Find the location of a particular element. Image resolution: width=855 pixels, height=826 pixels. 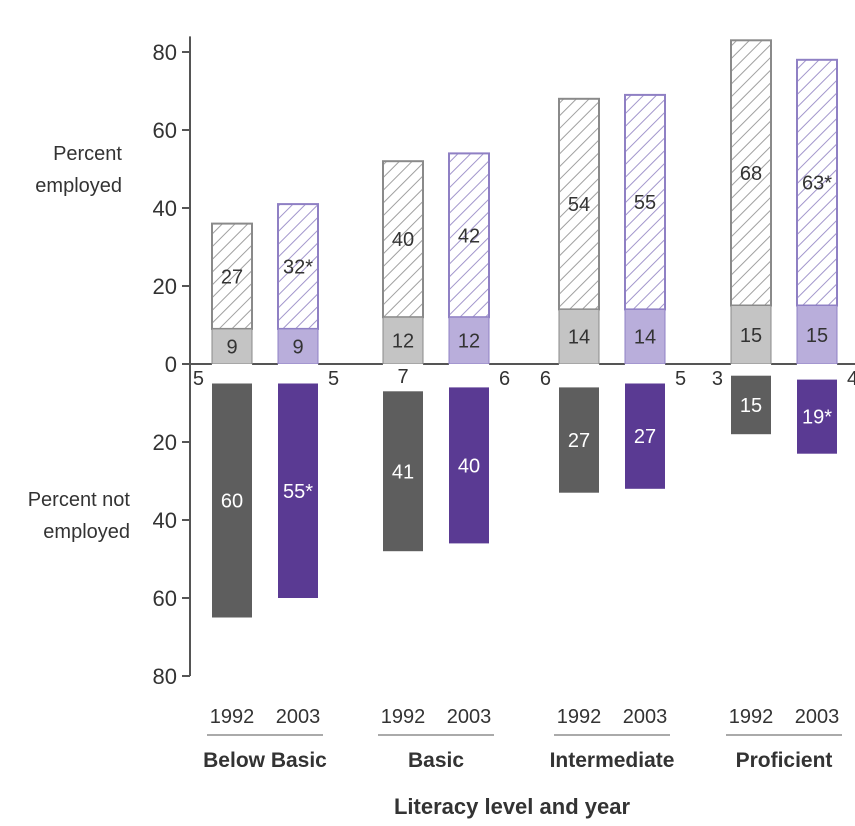

data-label-full: 63* is located at coordinates (817, 184).